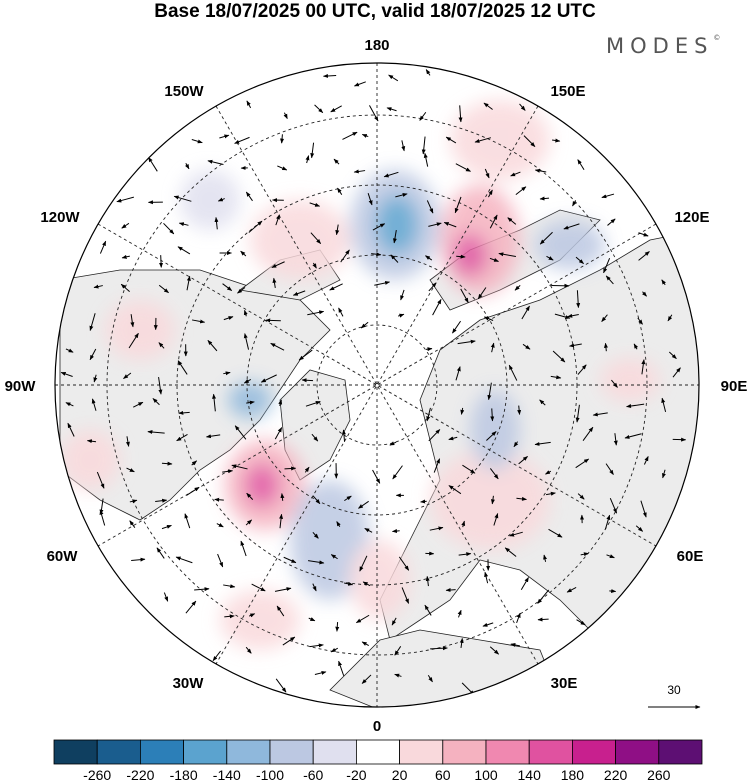 The image size is (750, 783). Describe the element at coordinates (674, 690) in the screenshot. I see `reference-vector-label: 30` at that location.